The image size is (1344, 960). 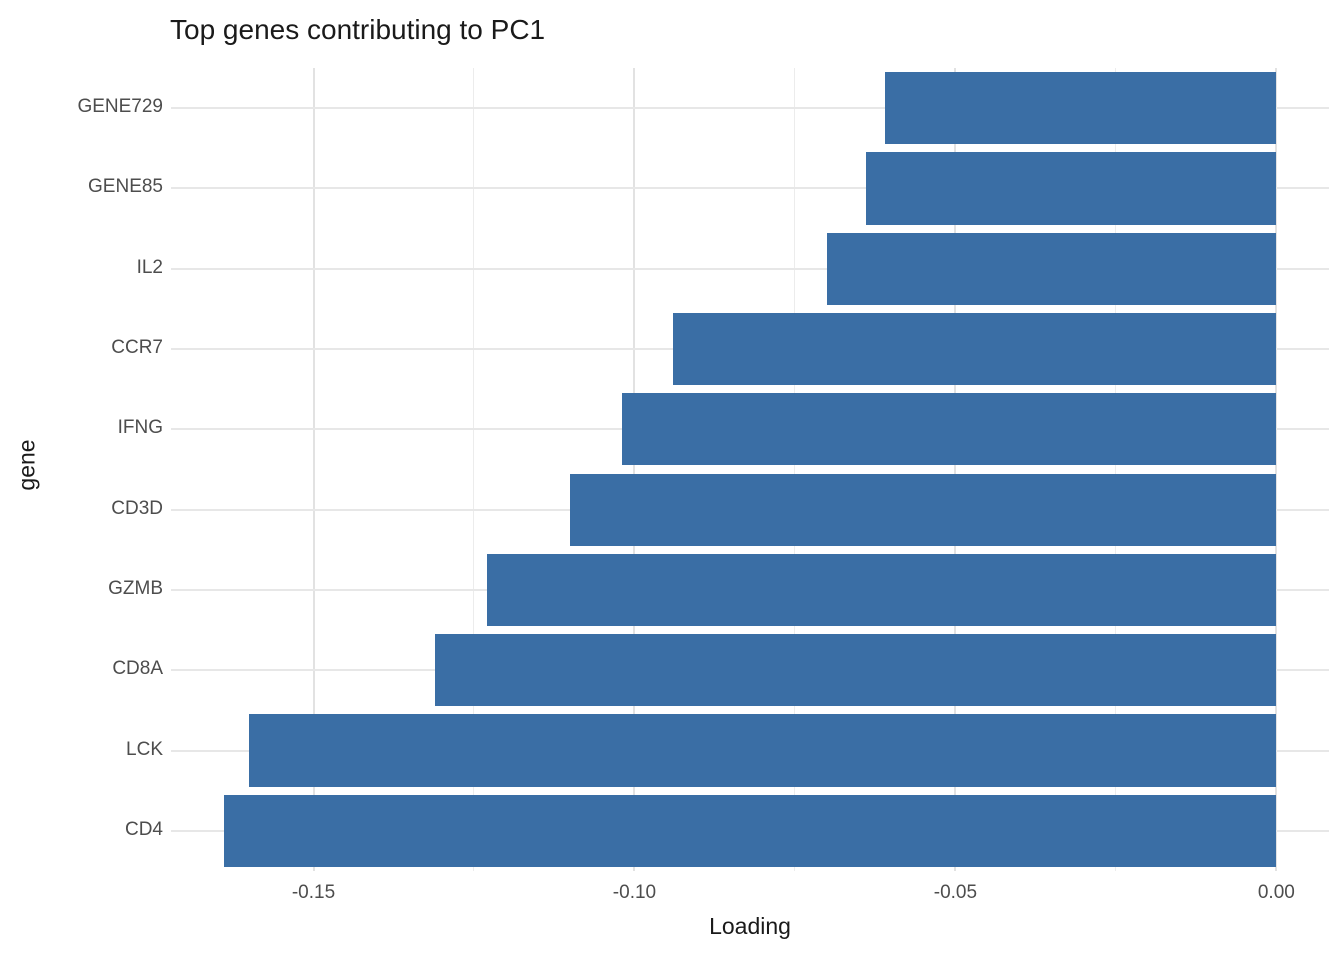 I want to click on category-label: LCK, so click(x=144, y=749).